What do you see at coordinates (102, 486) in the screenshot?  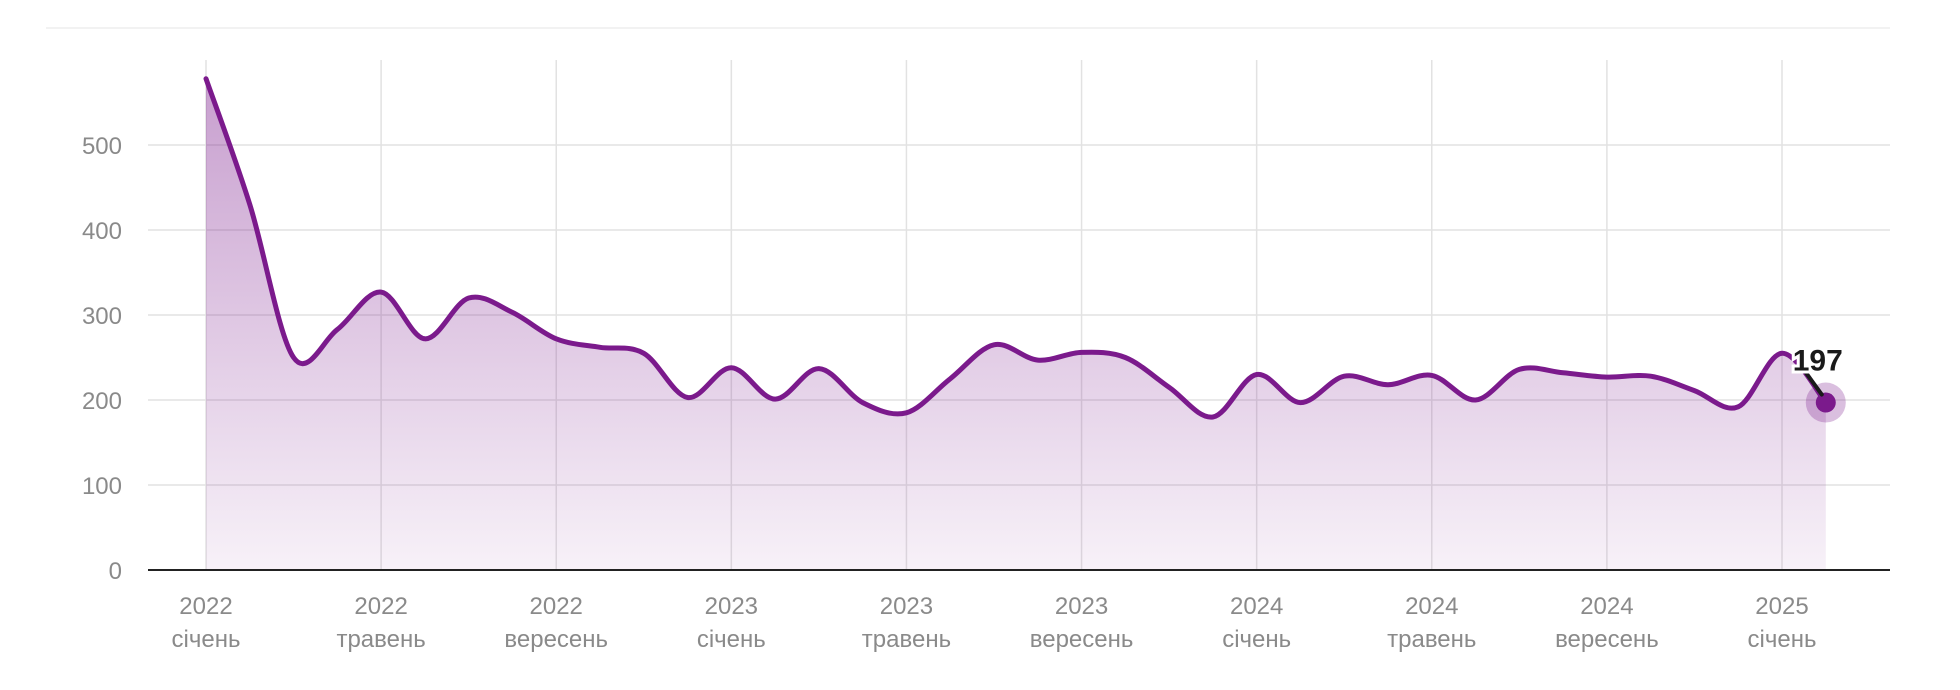 I see `y-tick-label: 100` at bounding box center [102, 486].